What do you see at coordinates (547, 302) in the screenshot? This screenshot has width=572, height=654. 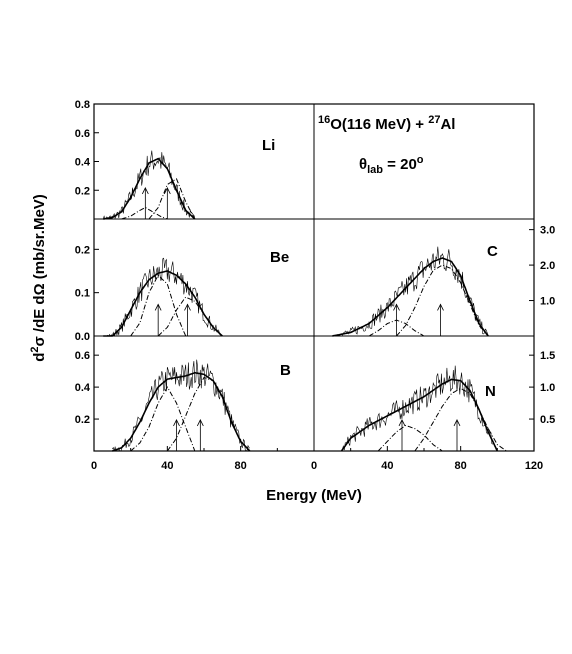 I see `ytick-label-c-0: 1.0` at bounding box center [547, 302].